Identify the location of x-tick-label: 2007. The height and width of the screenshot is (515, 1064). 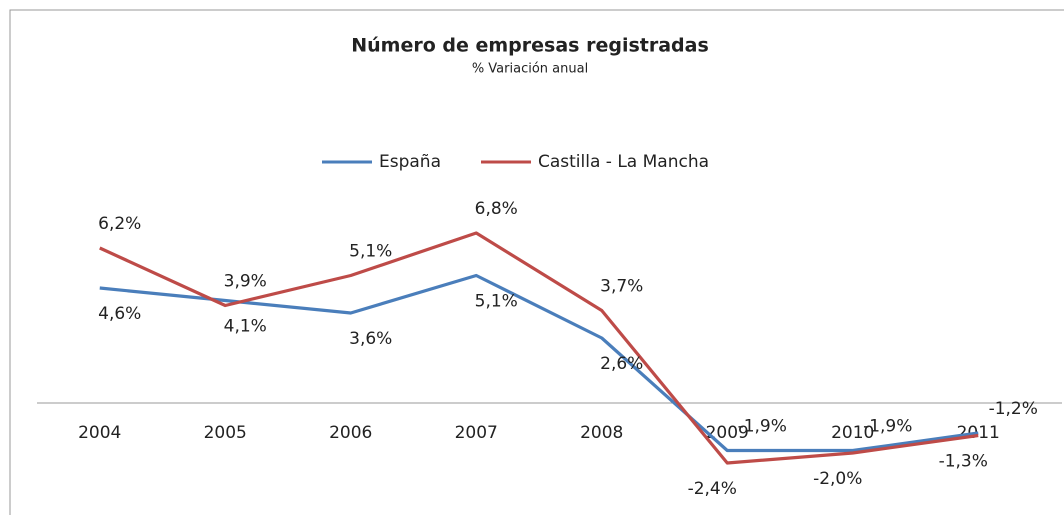
(476, 433).